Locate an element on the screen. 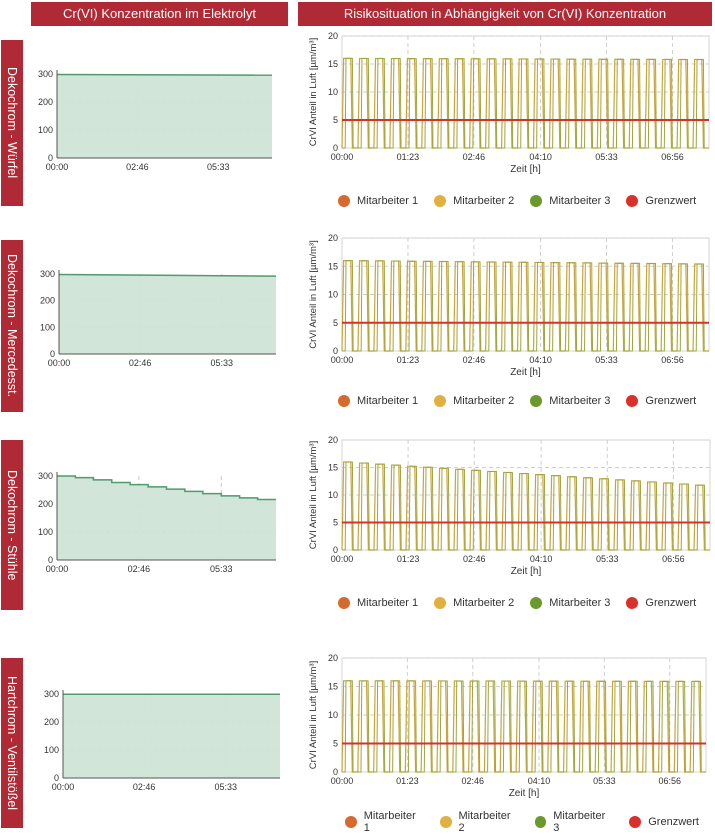  row-label-wuerfel: Dekochrom - Würfel is located at coordinates (12, 123).